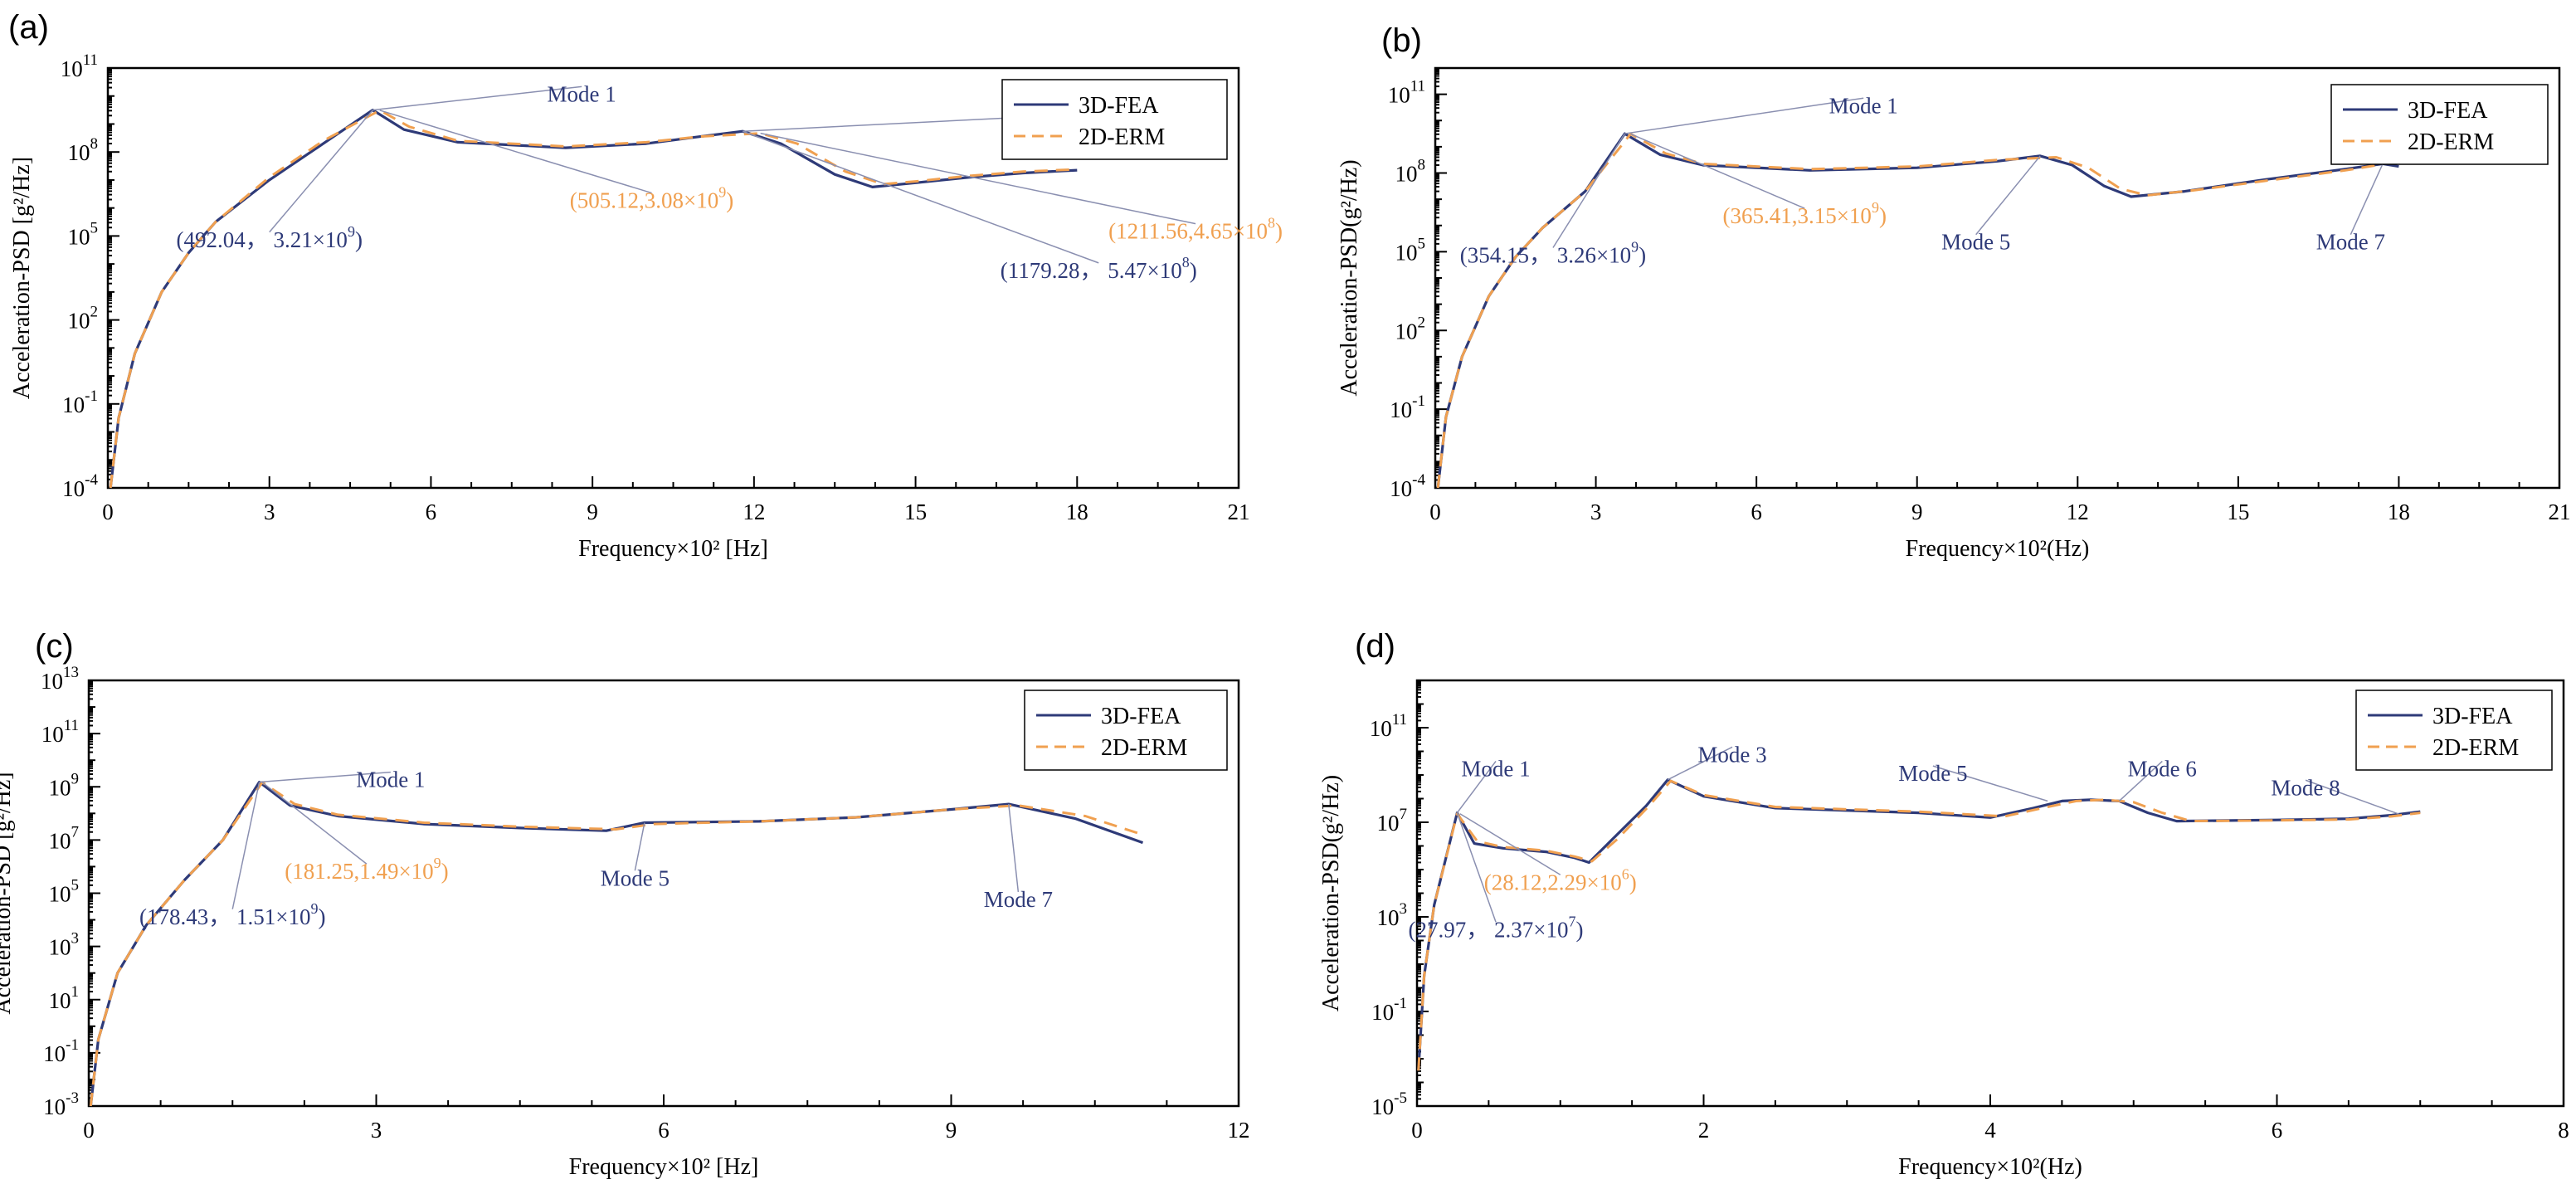 Image resolution: width=2576 pixels, height=1194 pixels. What do you see at coordinates (1998, 549) in the screenshot?
I see `x-axis-label: Frequency×10²(Hz)` at bounding box center [1998, 549].